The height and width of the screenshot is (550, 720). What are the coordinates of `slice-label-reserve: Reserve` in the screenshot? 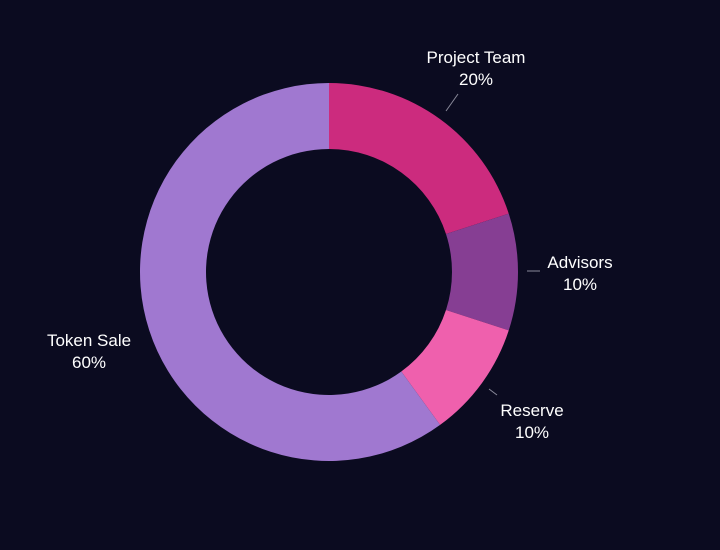 It's located at (531, 410).